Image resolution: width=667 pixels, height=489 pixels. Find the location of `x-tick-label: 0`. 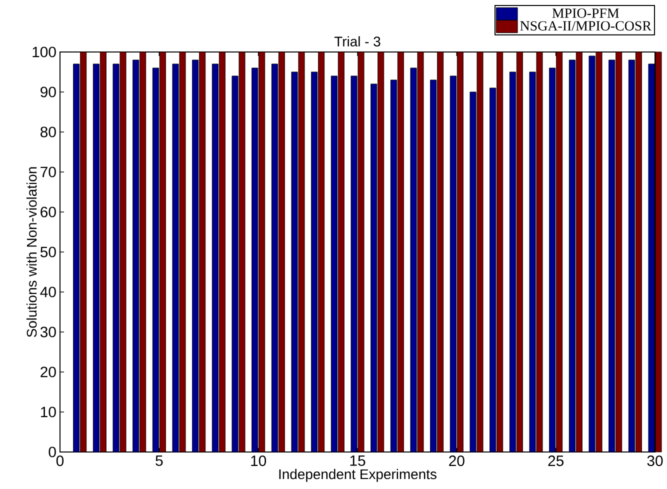

x-tick-label: 0 is located at coordinates (60, 461).